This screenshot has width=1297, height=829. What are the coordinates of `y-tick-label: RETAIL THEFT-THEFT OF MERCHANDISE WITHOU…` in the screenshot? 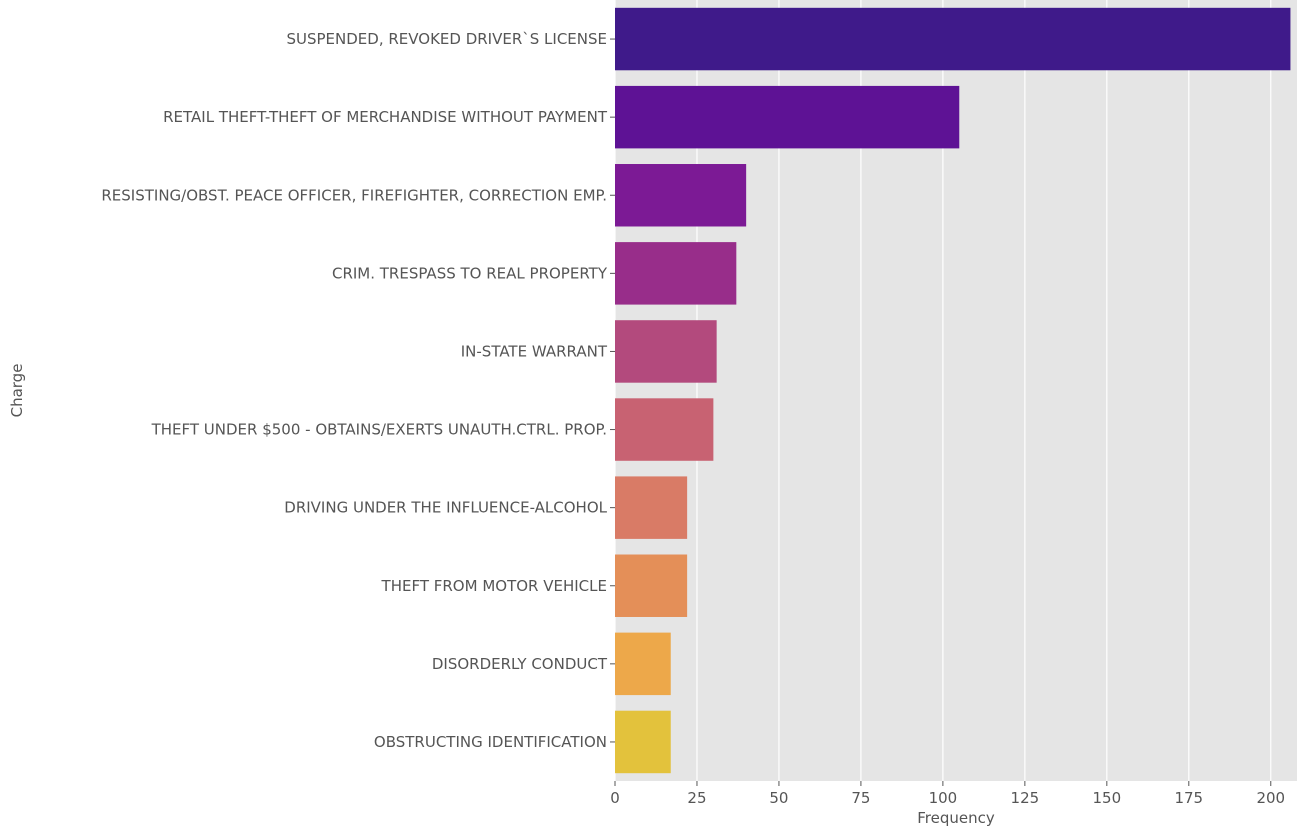 It's located at (385, 117).